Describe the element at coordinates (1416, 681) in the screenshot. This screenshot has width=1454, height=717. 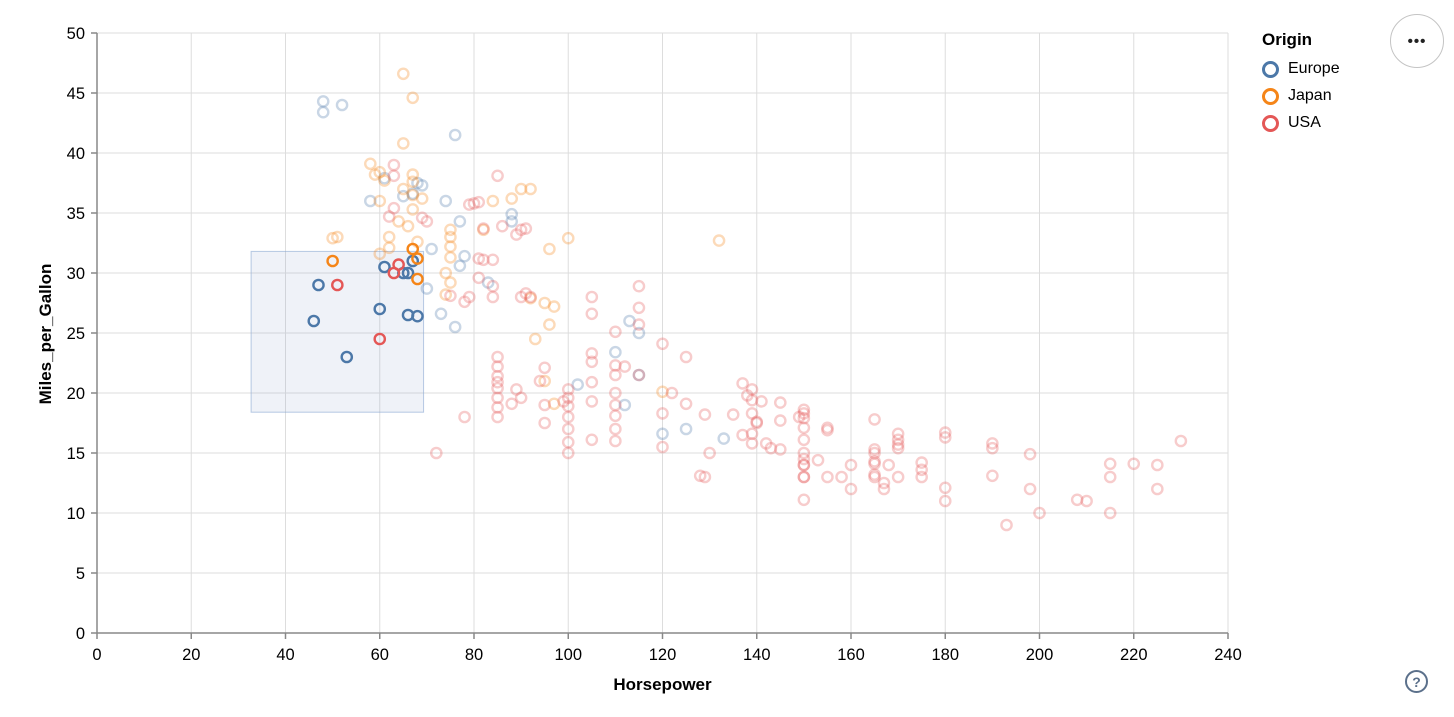
I see `help-icon: ?` at that location.